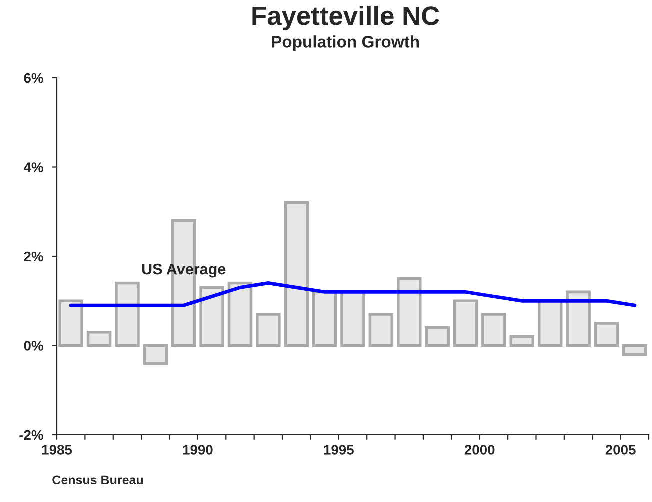 Image resolution: width=652 pixels, height=502 pixels. I want to click on text: Census Bureau, so click(98, 480).